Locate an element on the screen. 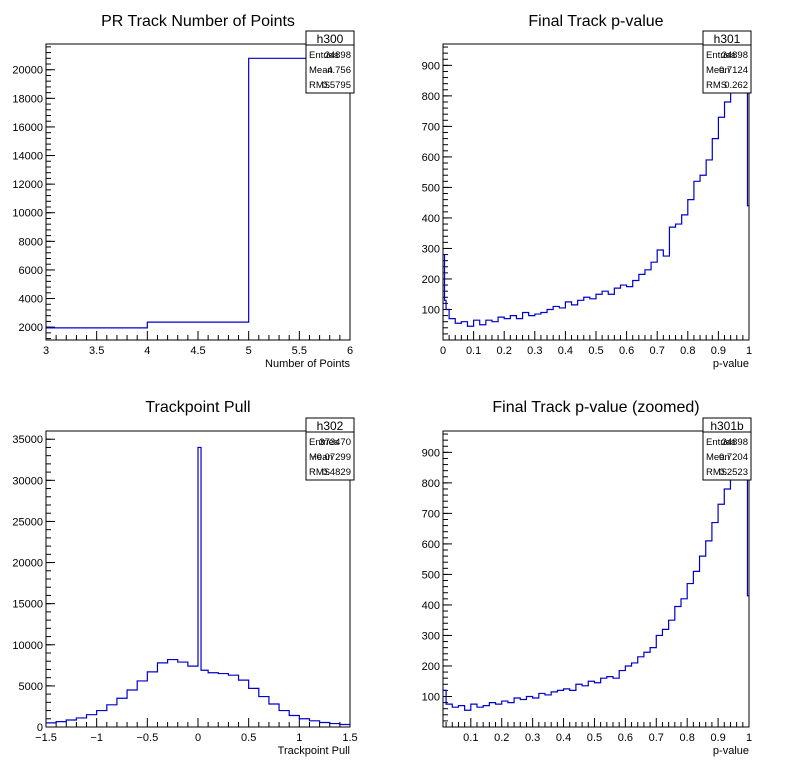  y-tick-label: 5000 is located at coordinates (31, 687).